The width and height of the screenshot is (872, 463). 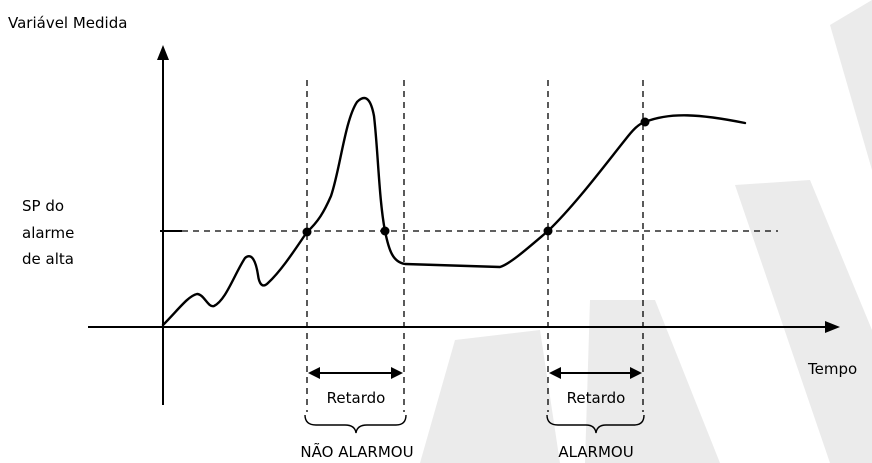 I want to click on x-axis-label: Tempo, so click(x=832, y=369).